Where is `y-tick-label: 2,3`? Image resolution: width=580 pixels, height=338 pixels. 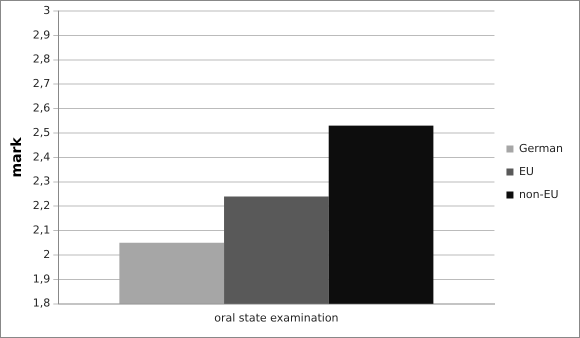
y-tick-label: 2,3 is located at coordinates (41, 181).